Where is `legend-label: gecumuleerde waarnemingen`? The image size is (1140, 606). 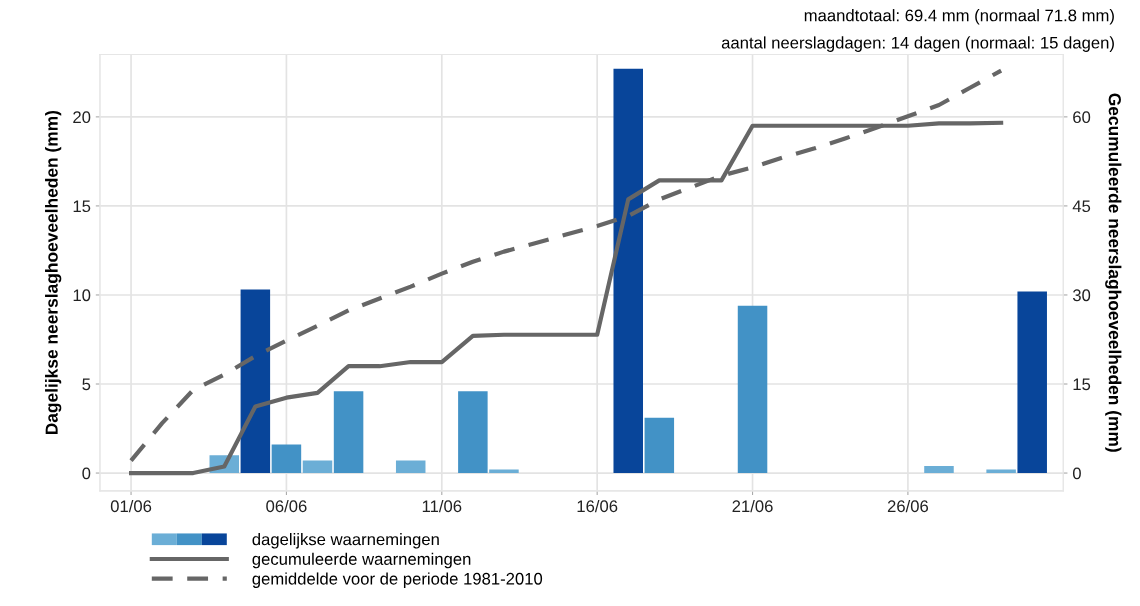 legend-label: gecumuleerde waarnemingen is located at coordinates (361, 560).